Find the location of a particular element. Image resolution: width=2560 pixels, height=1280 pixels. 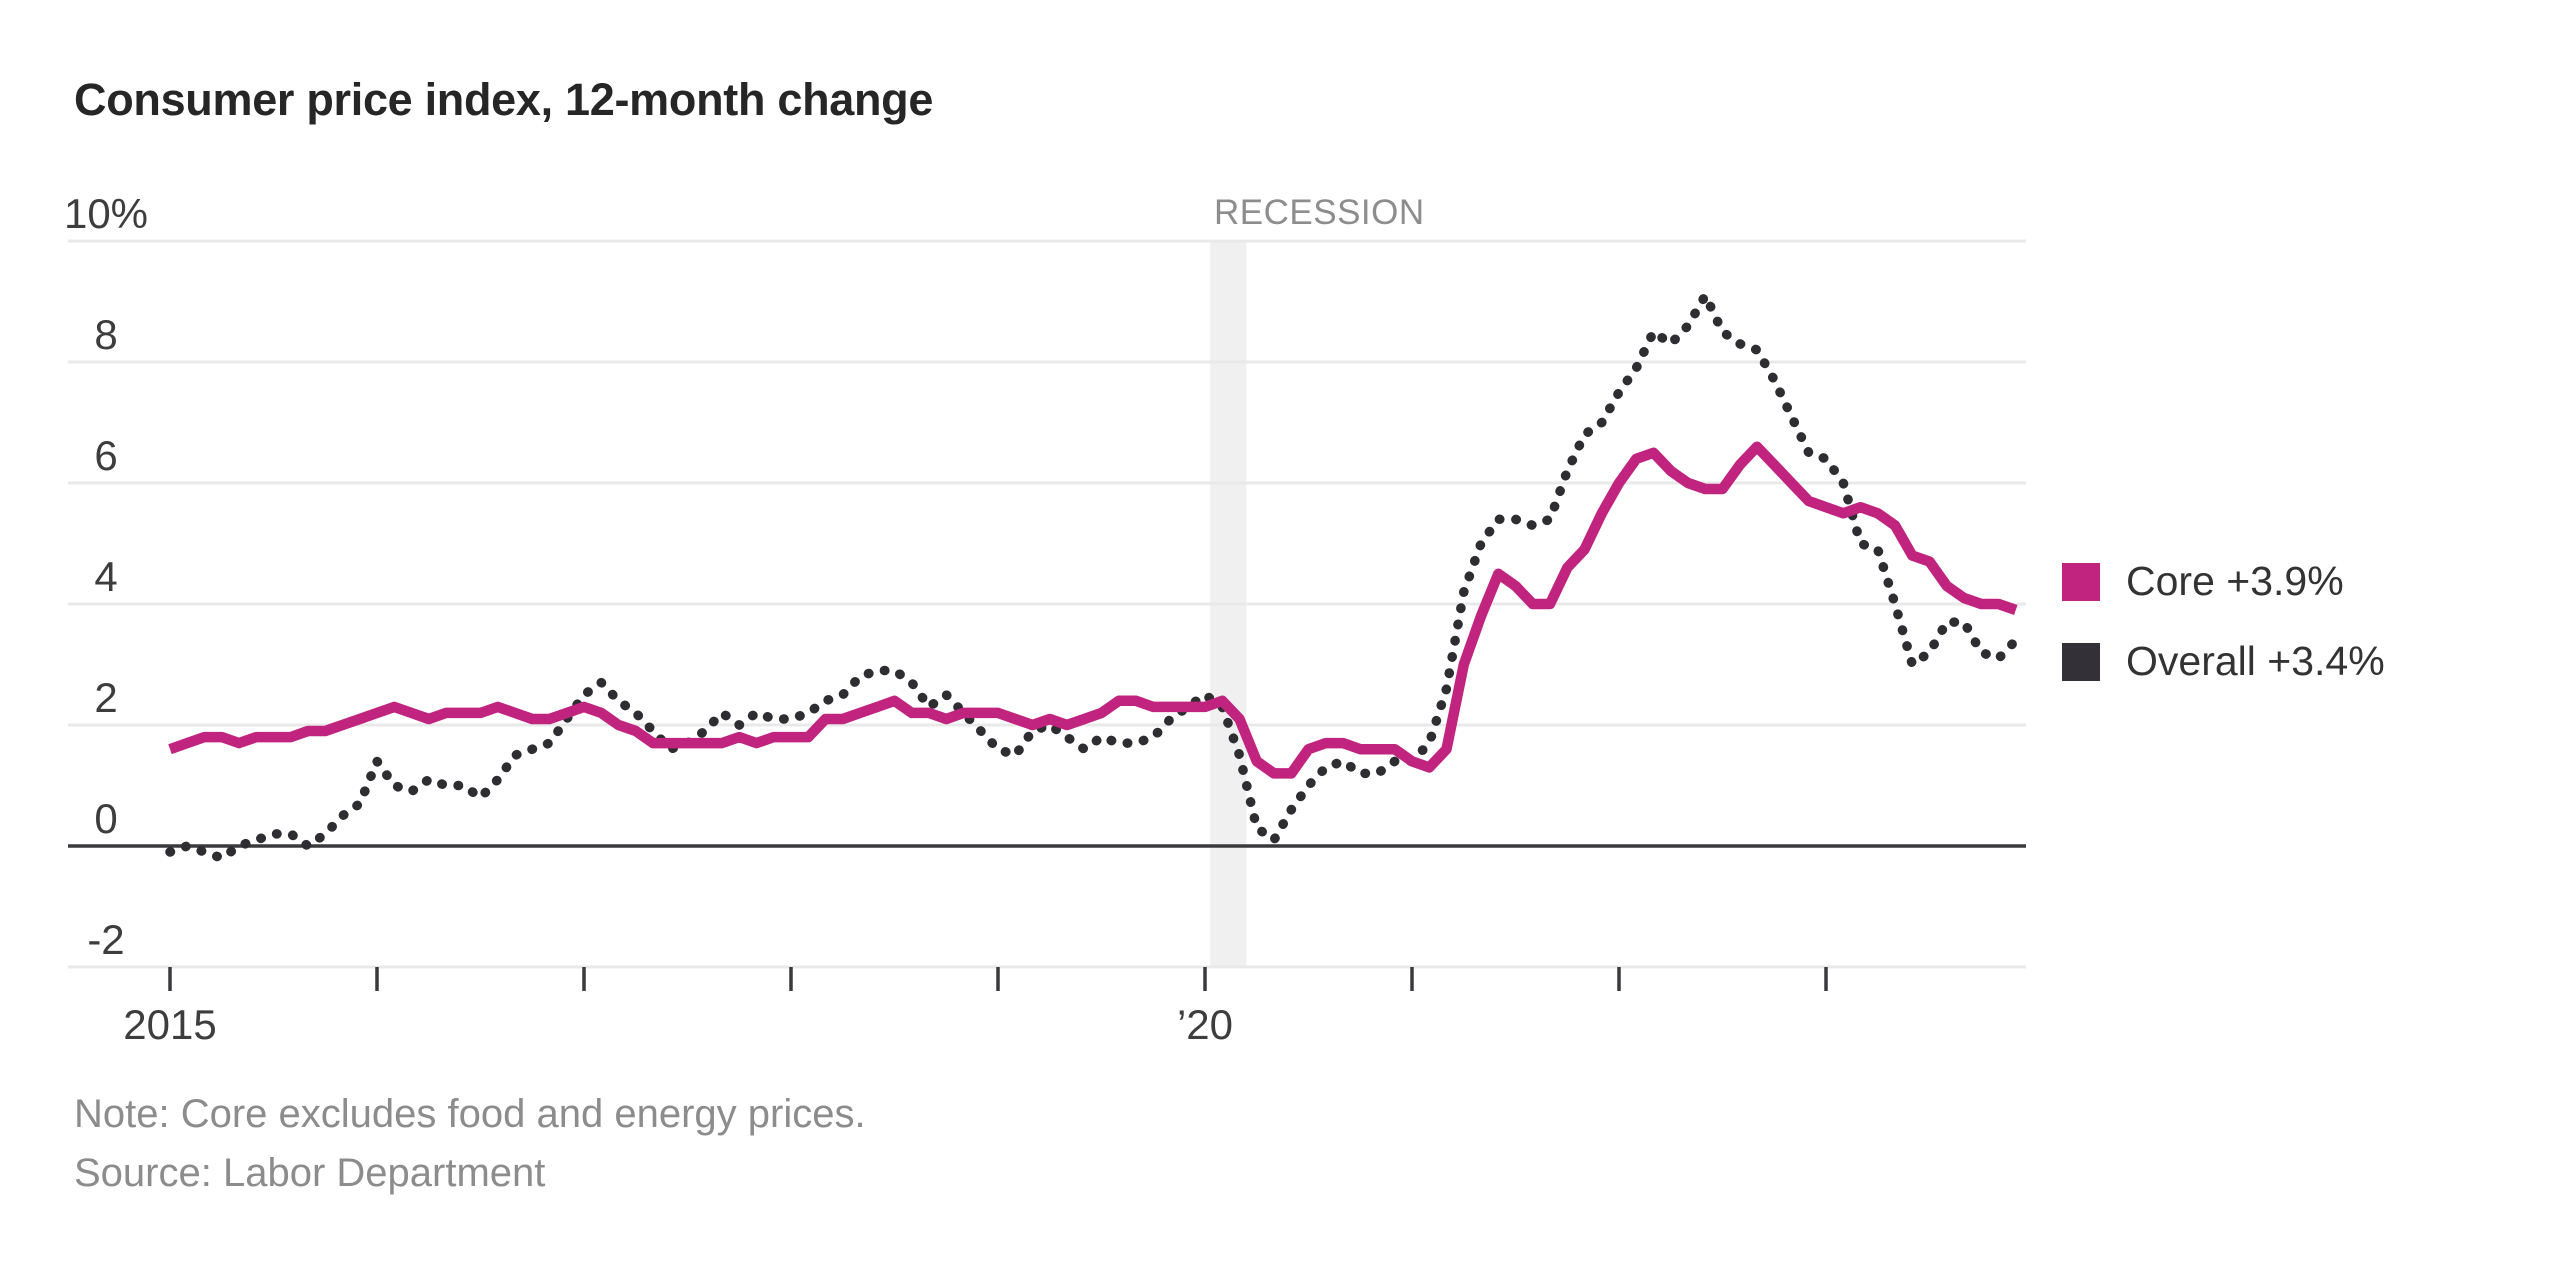

y-axis-tick-label: 4 is located at coordinates (105, 576).